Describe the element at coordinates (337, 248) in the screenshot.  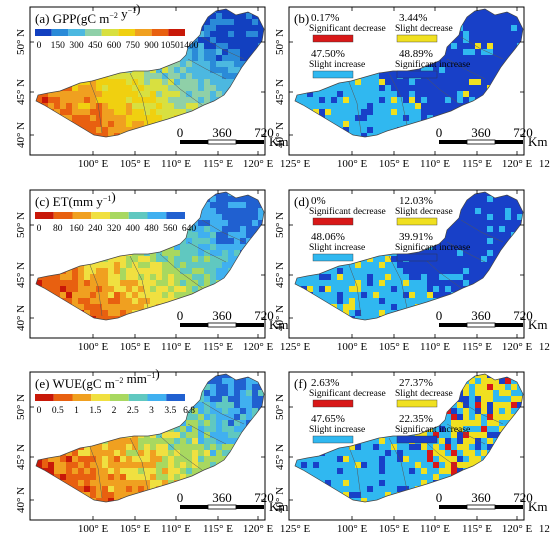
I see `legend-label: Slight increase` at that location.